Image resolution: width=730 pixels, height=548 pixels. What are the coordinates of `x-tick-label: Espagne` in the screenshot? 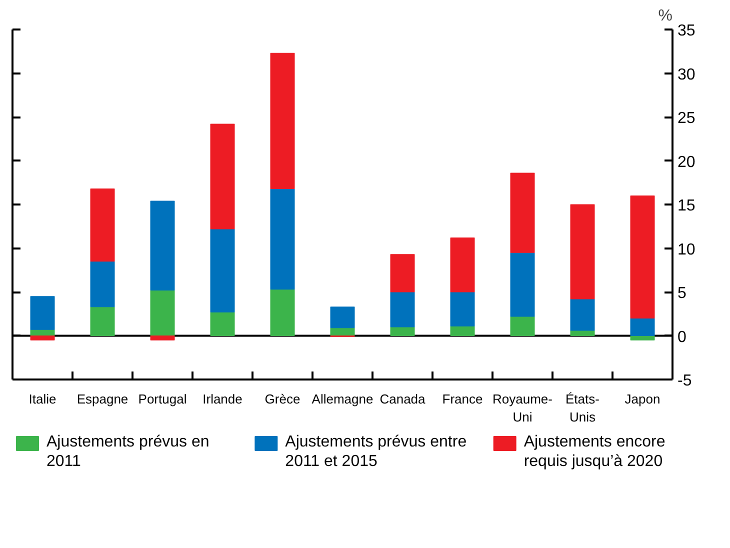 It's located at (102, 399).